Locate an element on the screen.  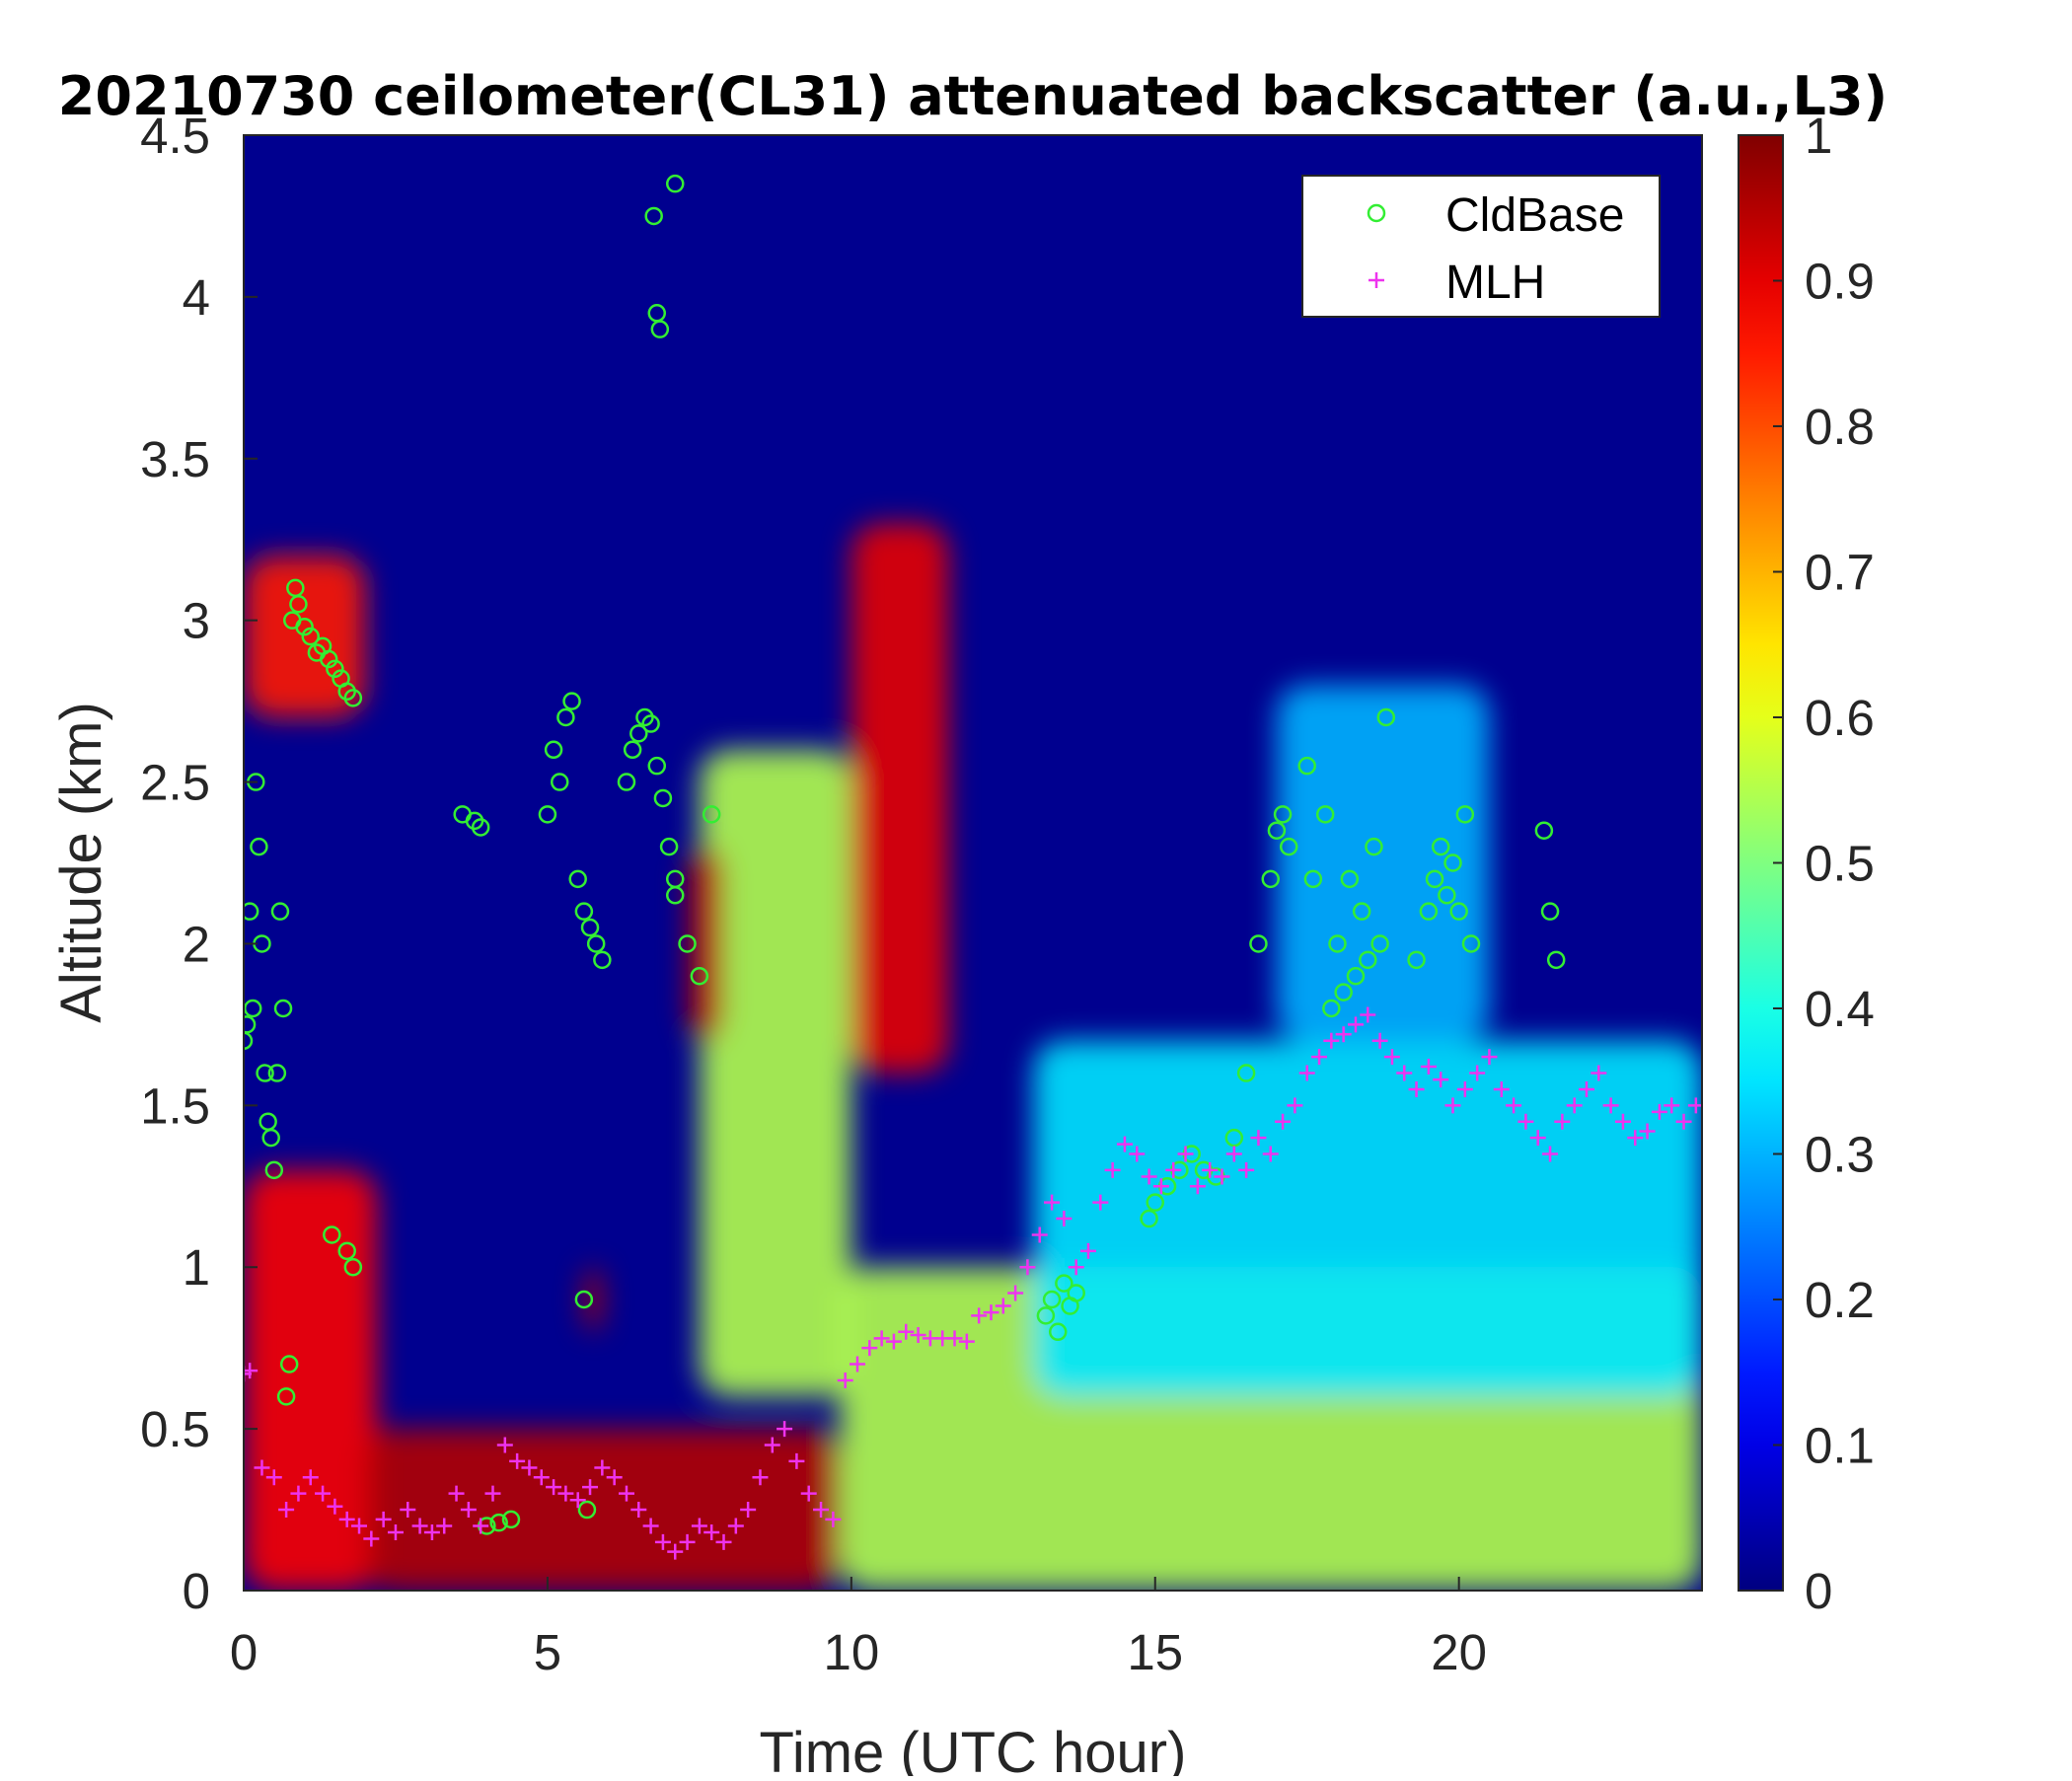
x-tick-label: 0 is located at coordinates (244, 1652).